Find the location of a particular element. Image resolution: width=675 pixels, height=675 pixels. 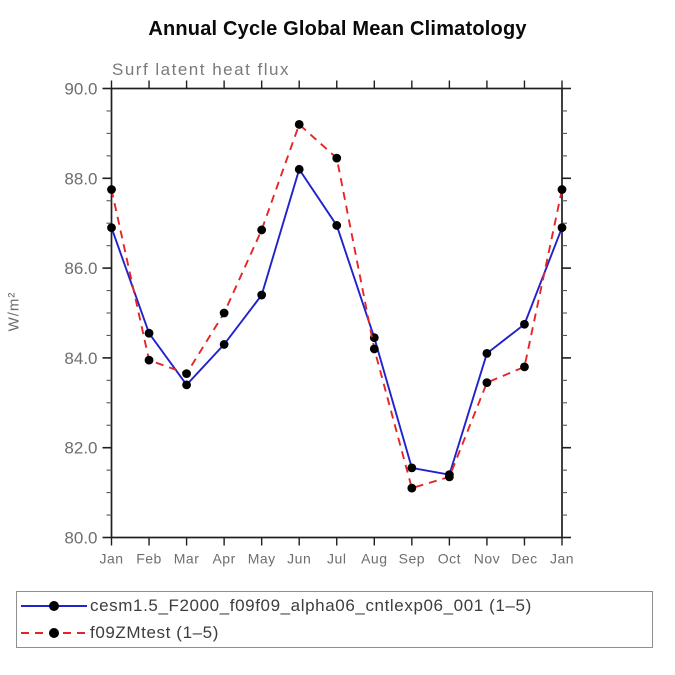

x-tick-label: Aug is located at coordinates (374, 559).